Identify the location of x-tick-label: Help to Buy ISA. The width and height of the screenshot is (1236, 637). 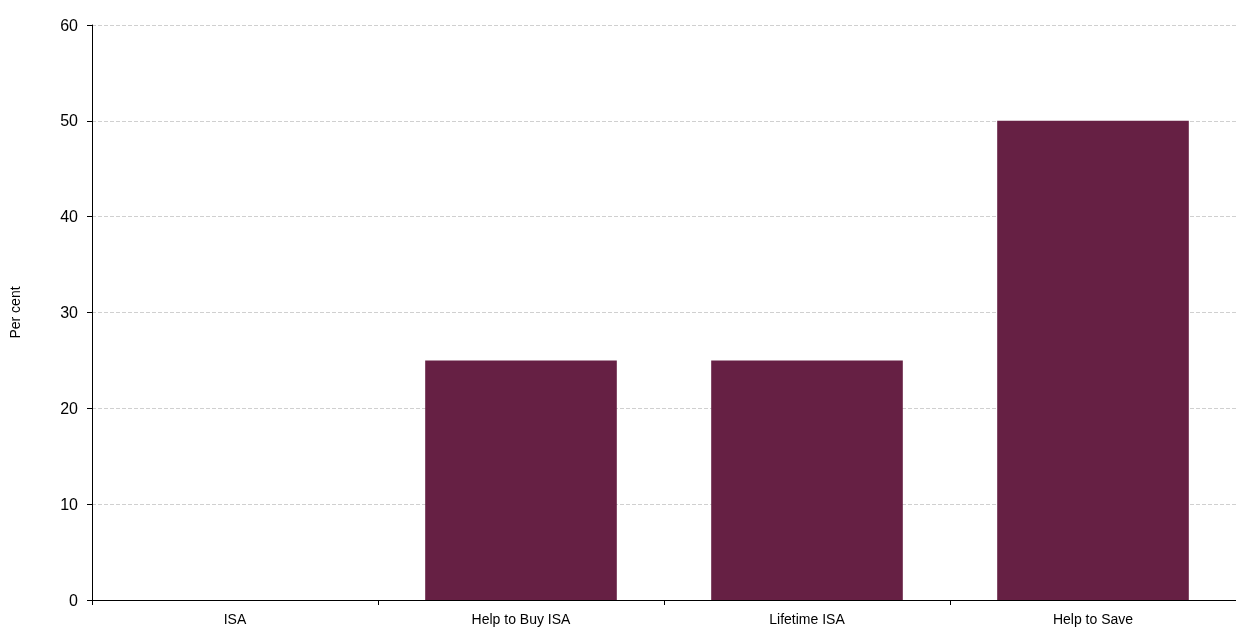
(521, 619).